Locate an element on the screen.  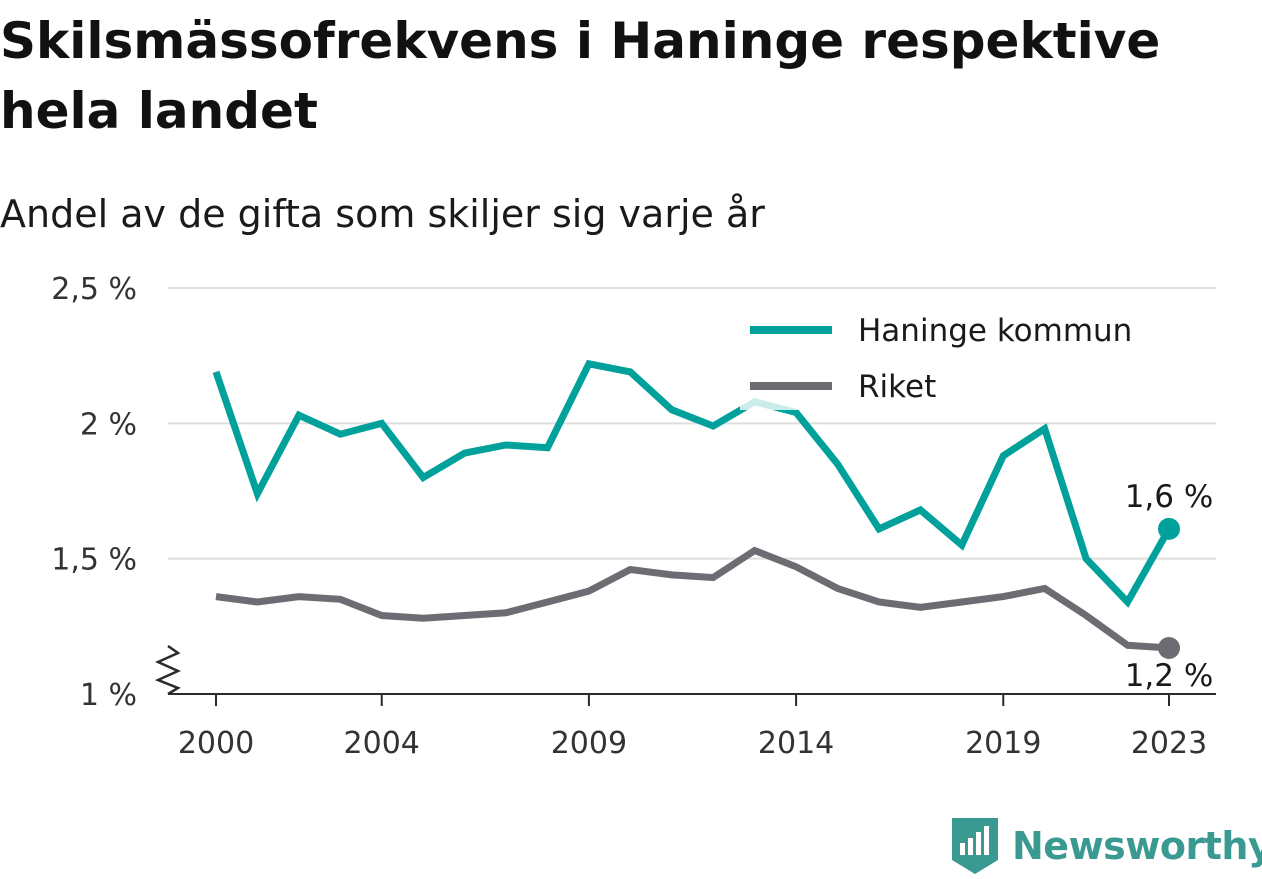
y-tick-label: 2,5 % is located at coordinates (94, 289).